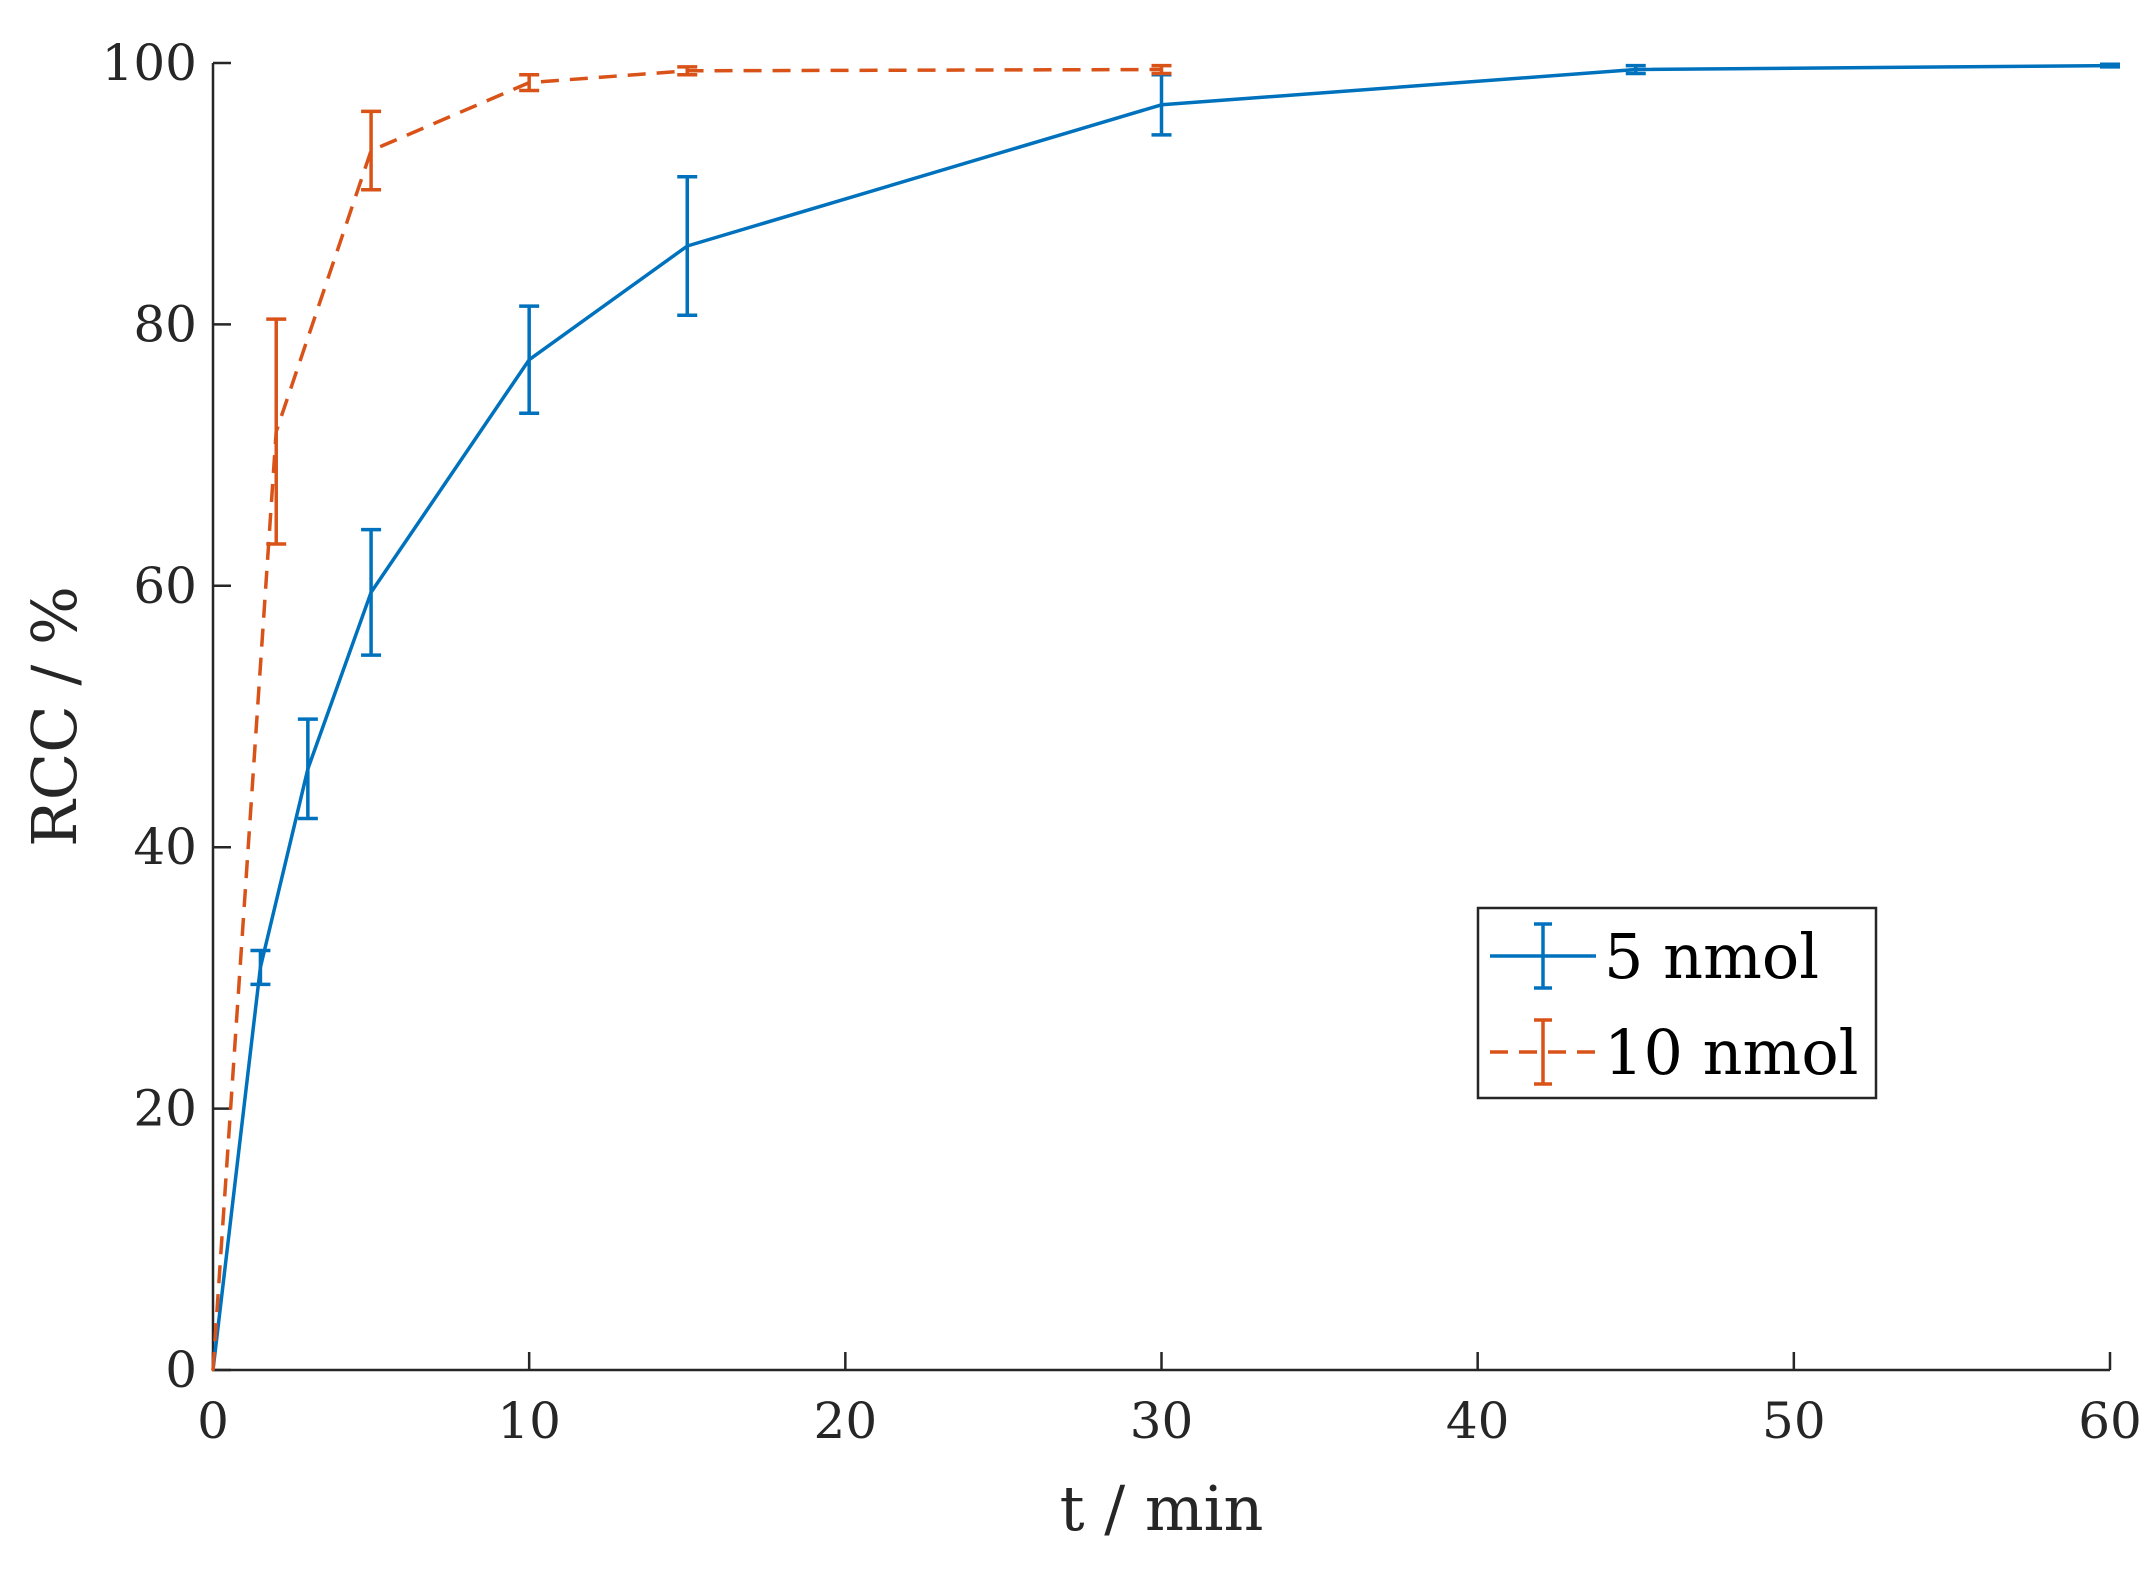 The height and width of the screenshot is (1570, 2152). Describe the element at coordinates (165, 1109) in the screenshot. I see `y-tick-label: 20` at that location.